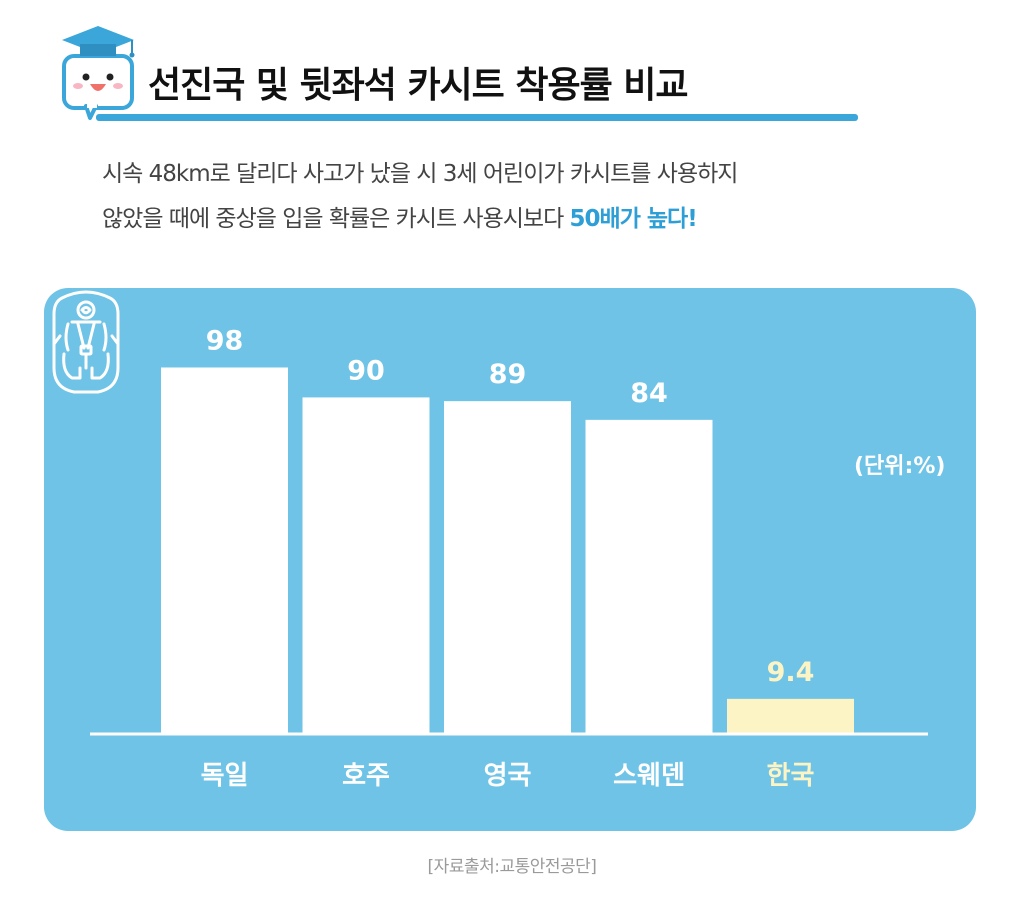 This screenshot has width=1024, height=912. Describe the element at coordinates (512, 867) in the screenshot. I see `source-note: [자료출처:교통안전공단]` at that location.